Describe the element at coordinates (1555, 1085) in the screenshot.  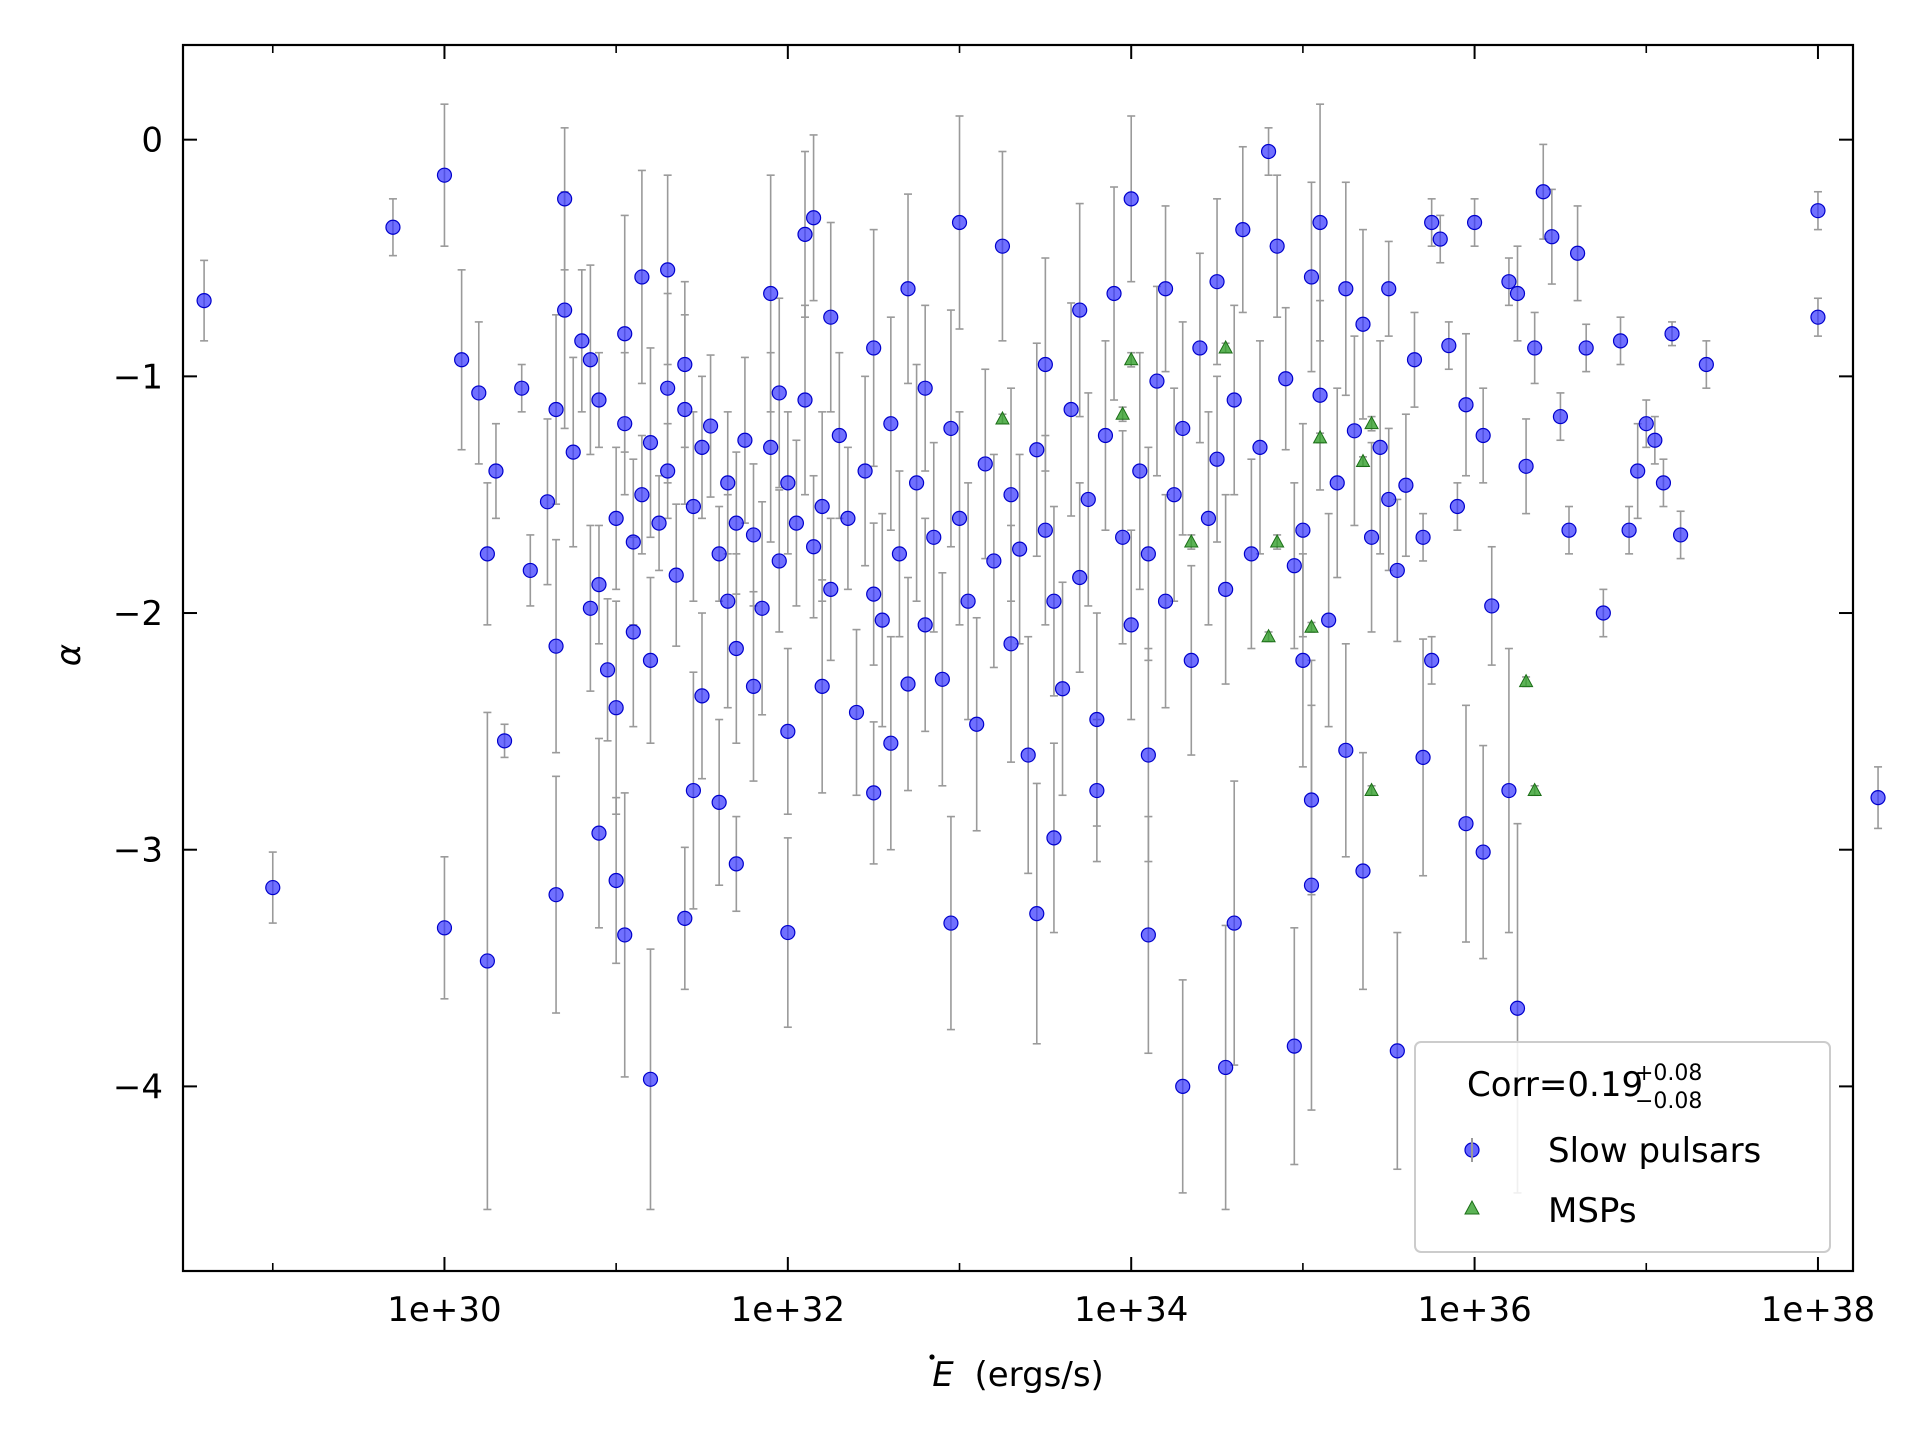
I see `legend-title: Corr=0.19` at that location.